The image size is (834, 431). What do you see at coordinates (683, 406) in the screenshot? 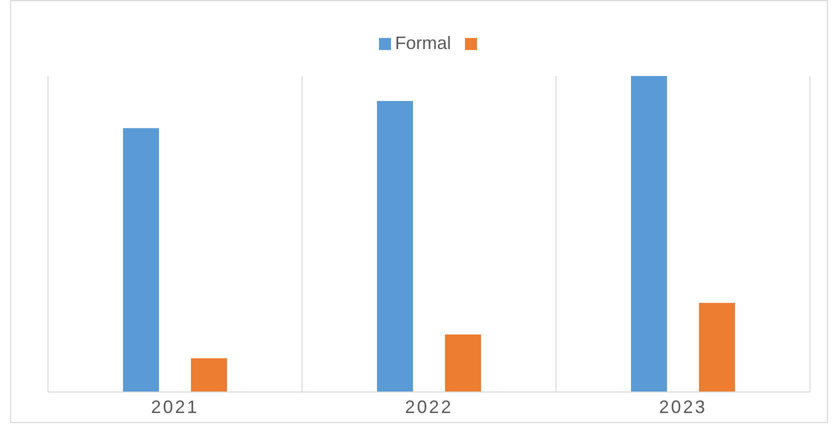
I see `x-tick-label: 2023` at bounding box center [683, 406].